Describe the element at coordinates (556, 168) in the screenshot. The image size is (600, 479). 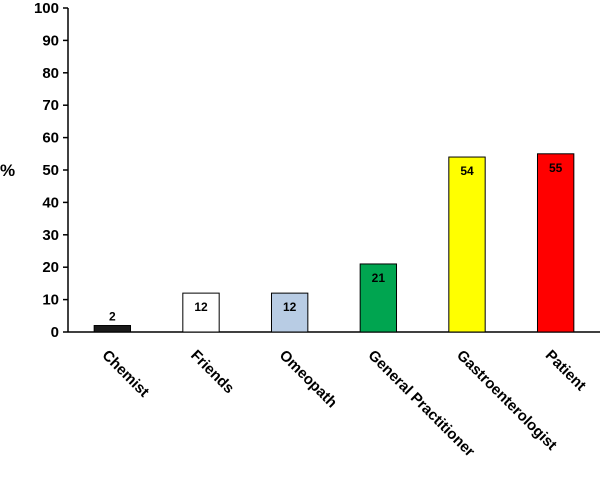
I see `data-label: 55` at that location.